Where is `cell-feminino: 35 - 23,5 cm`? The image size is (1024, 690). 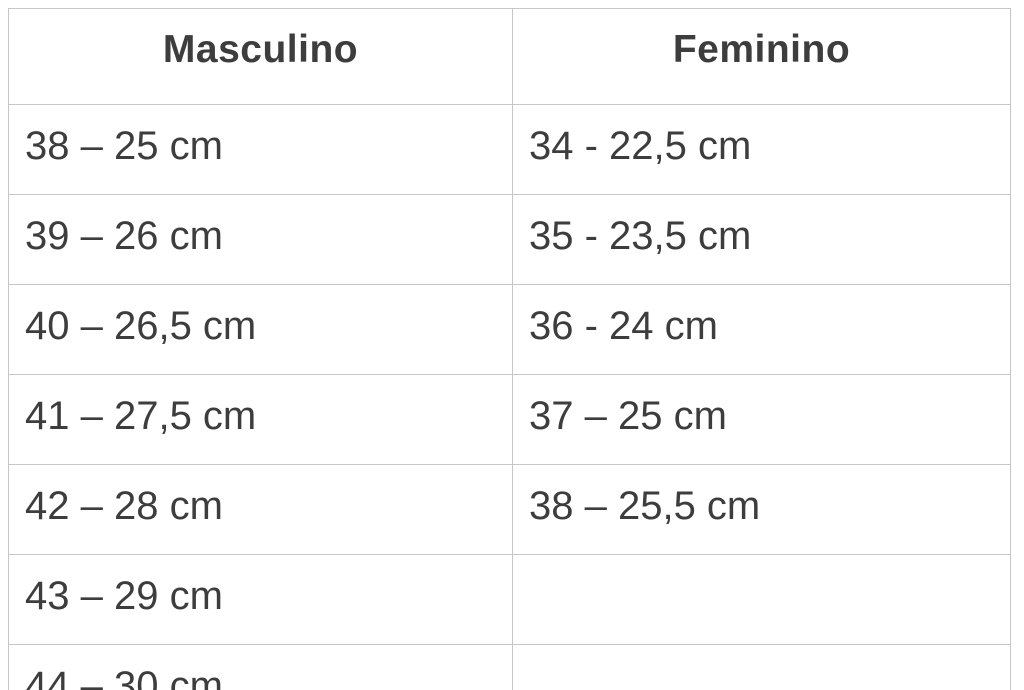
cell-feminino: 35 - 23,5 cm is located at coordinates (761, 239).